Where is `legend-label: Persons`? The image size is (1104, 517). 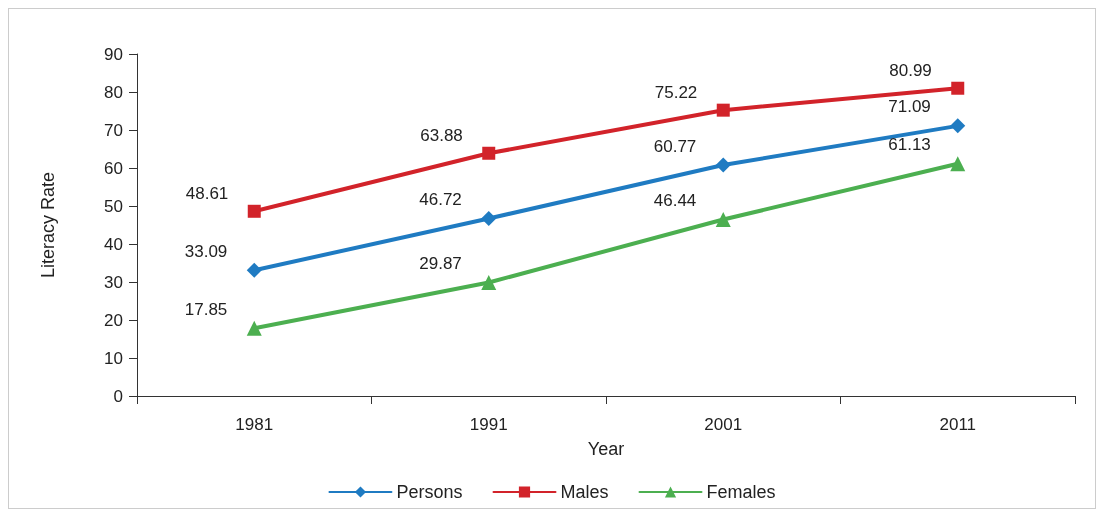
legend-label: Persons is located at coordinates (429, 492).